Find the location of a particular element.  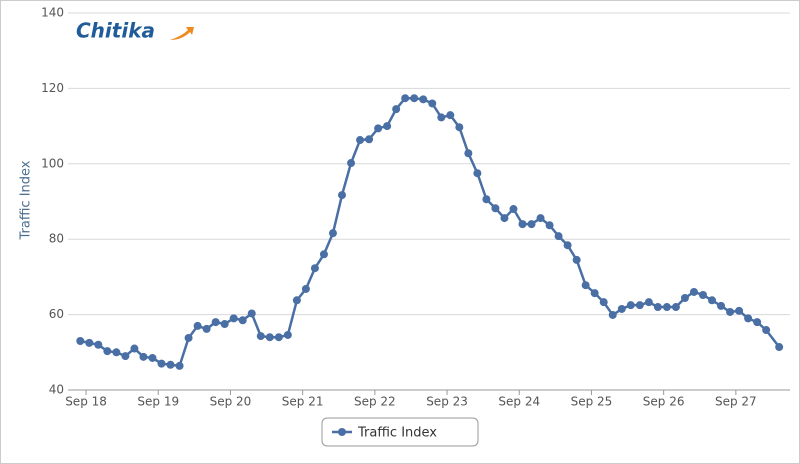

legend is located at coordinates (400, 432).